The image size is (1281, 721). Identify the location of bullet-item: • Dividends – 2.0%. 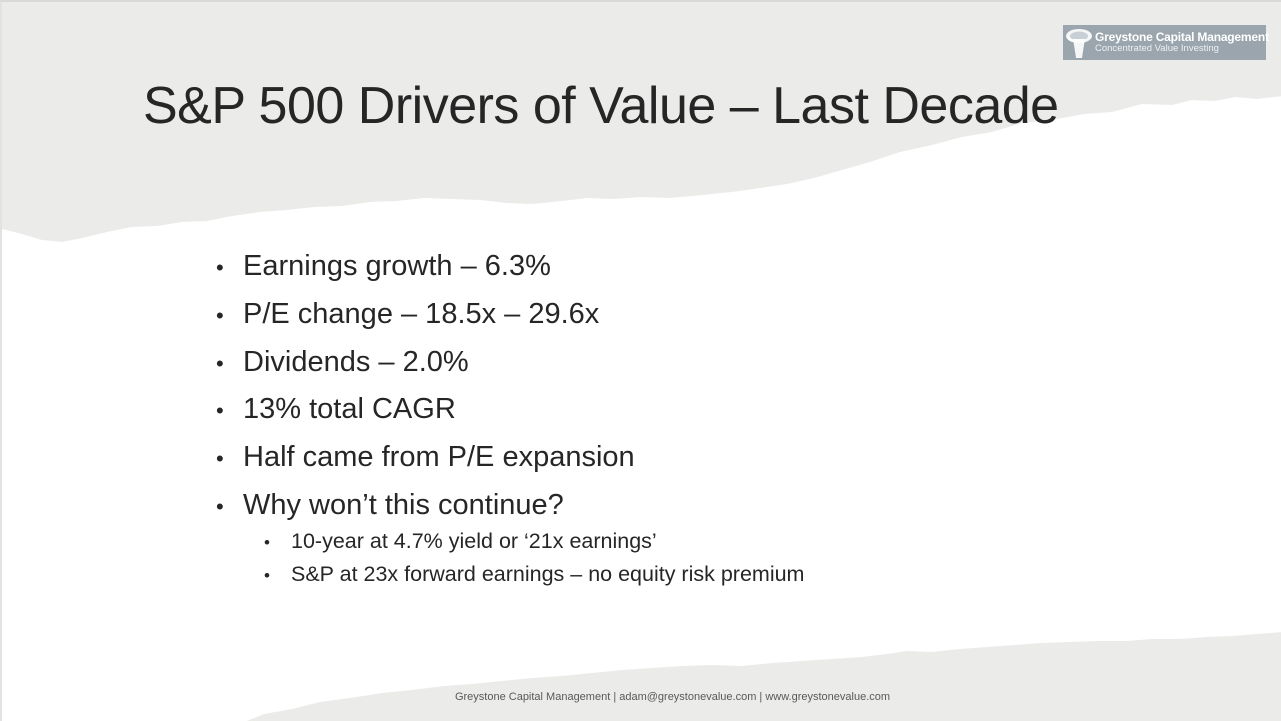
(510, 370).